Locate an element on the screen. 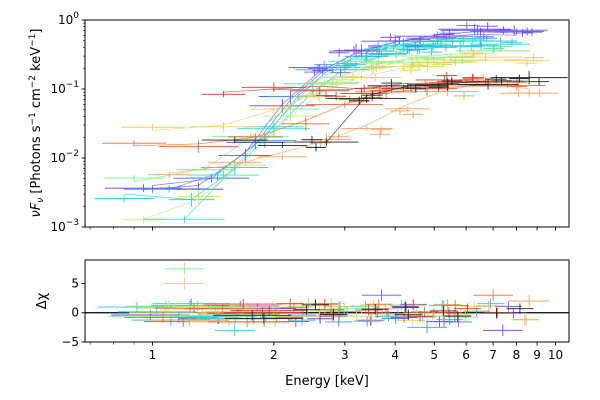  x-tick-label: 7 is located at coordinates (493, 355).